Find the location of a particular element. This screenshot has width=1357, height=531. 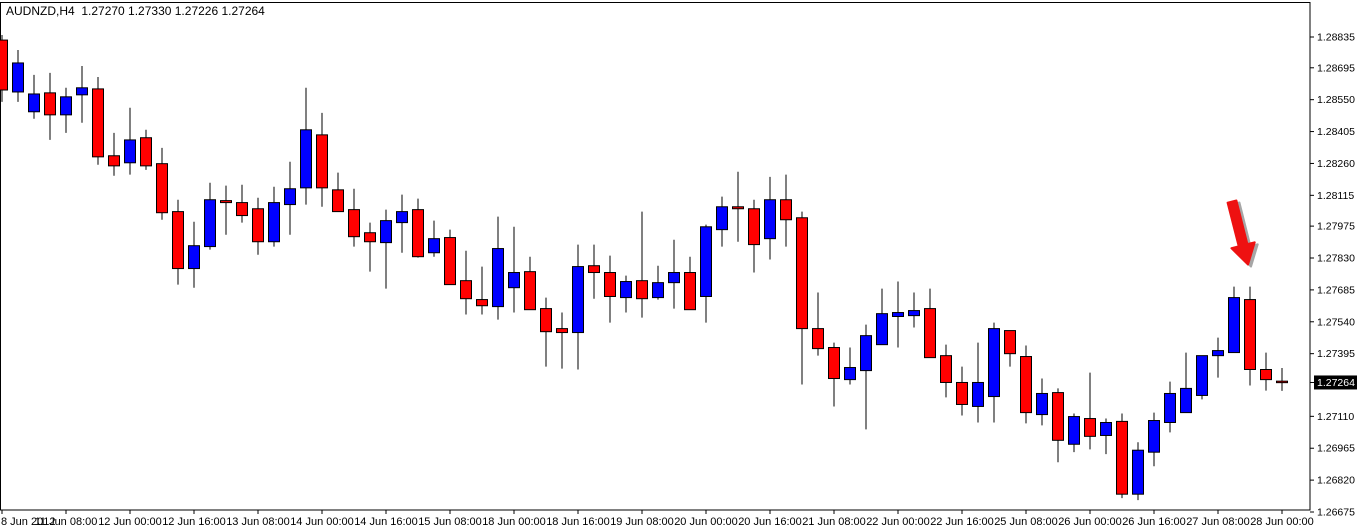

y-axis-label: 1.26820 is located at coordinates (1336, 481).